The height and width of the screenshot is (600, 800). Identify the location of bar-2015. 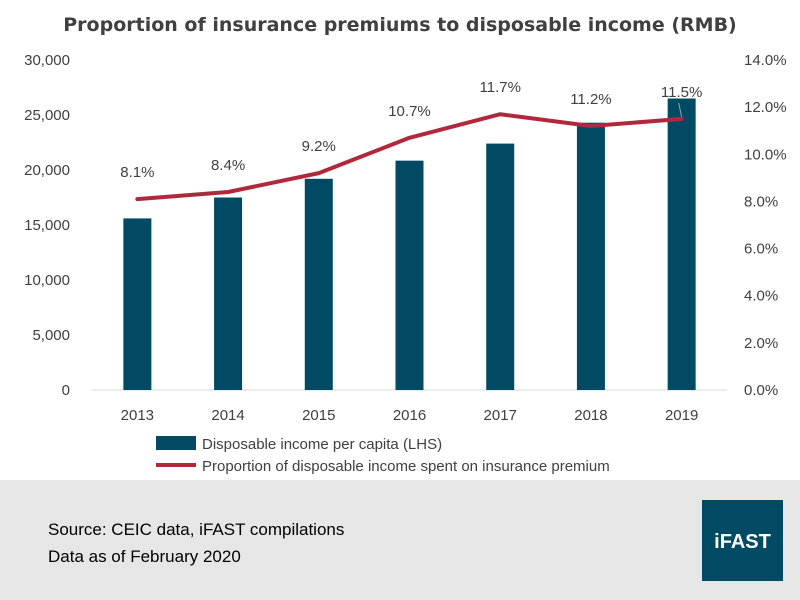
(318, 284).